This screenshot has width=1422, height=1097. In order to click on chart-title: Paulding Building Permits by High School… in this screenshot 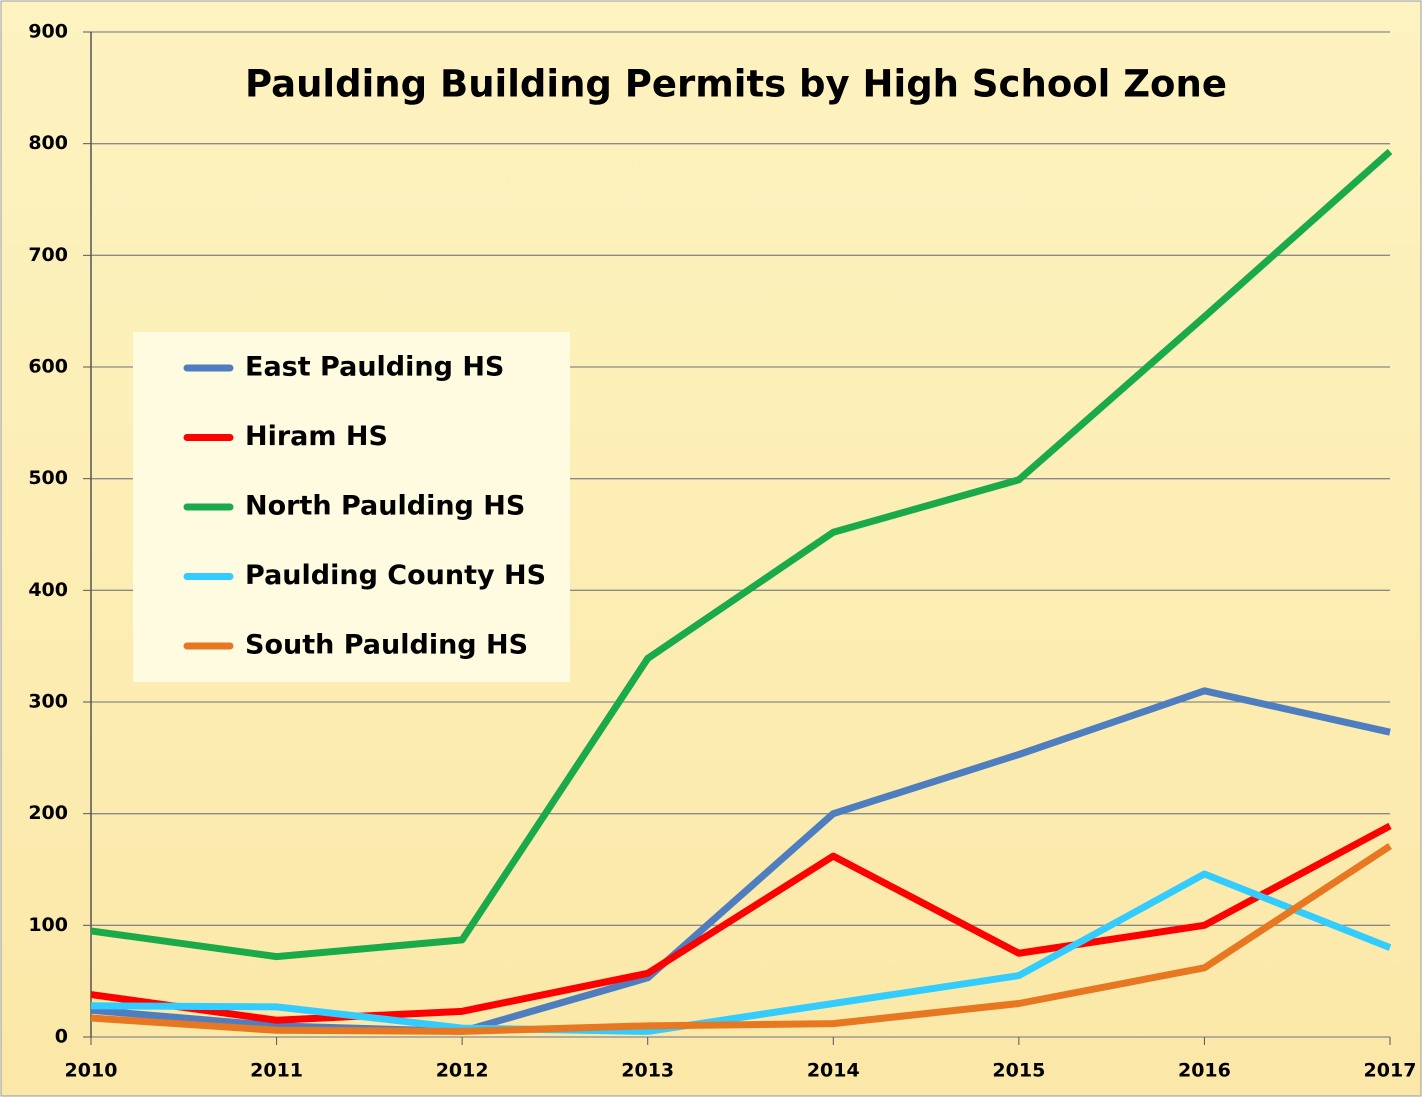, I will do `click(736, 84)`.